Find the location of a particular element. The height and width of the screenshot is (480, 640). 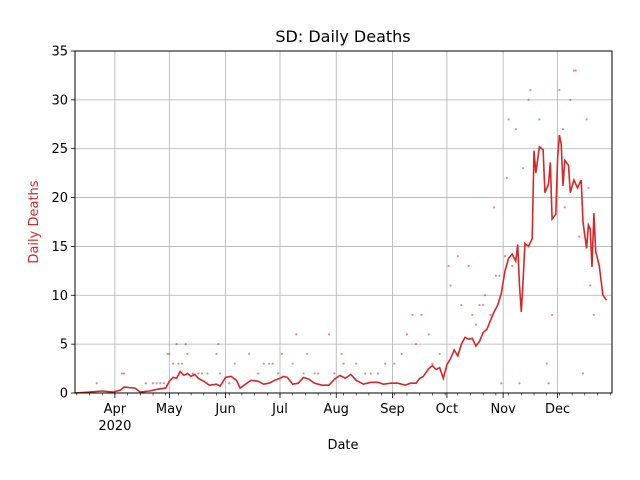

x-tick-label: Jun is located at coordinates (224, 409).